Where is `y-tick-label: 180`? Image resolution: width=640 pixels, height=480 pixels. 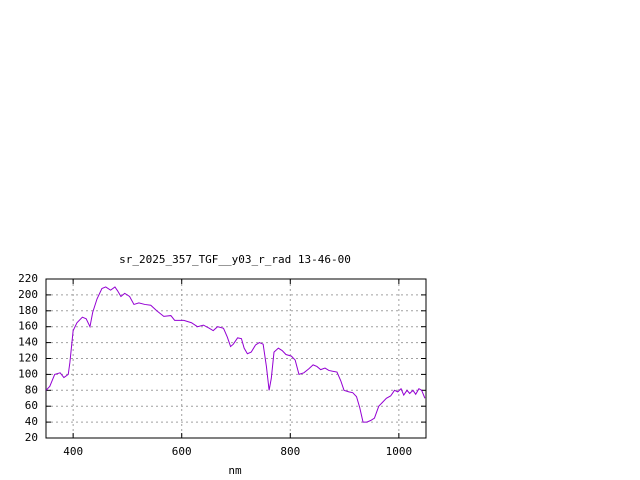
y-tick-label: 180 is located at coordinates (28, 310).